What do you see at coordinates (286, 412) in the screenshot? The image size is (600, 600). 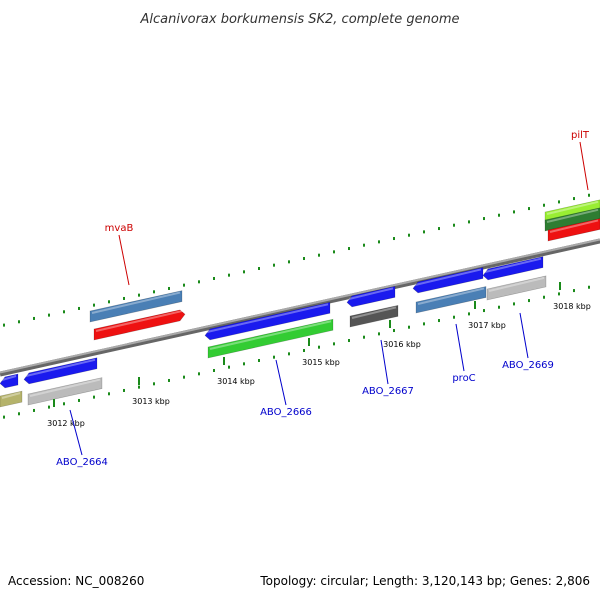 I see `gene-label: ABO_2666` at bounding box center [286, 412].